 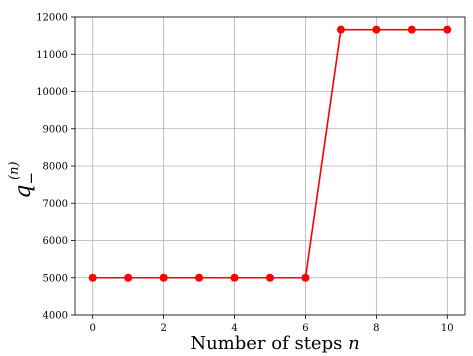 What do you see at coordinates (376, 328) in the screenshot?
I see `x-tick-label: 8` at bounding box center [376, 328].